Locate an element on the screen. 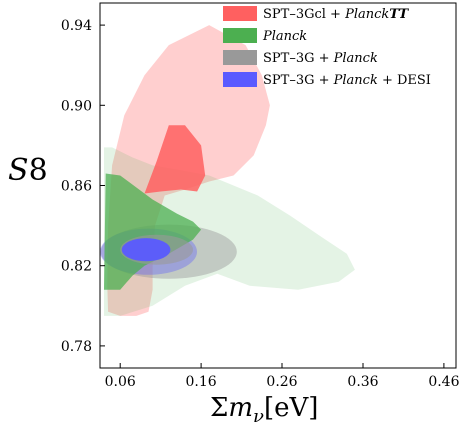 The height and width of the screenshot is (425, 459). x-label-sigma: Σ is located at coordinates (219, 408).